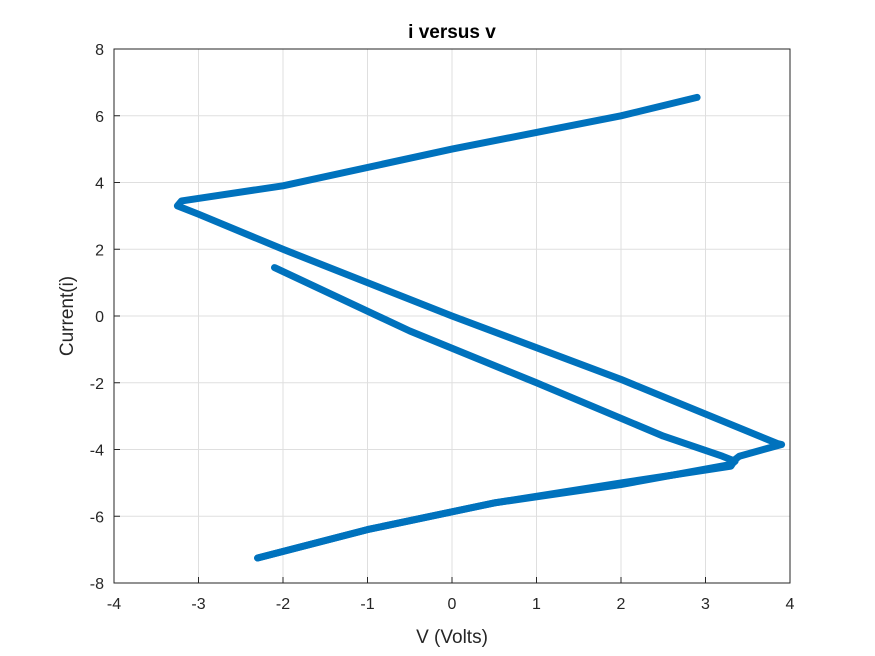  I want to click on chart-title: i versus v, so click(452, 32).